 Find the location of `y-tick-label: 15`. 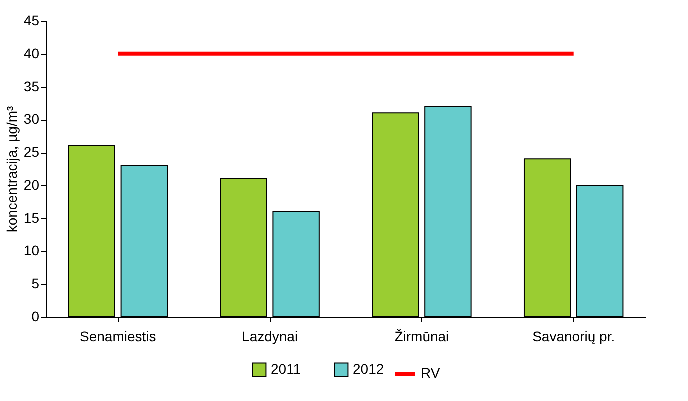

y-tick-label: 15 is located at coordinates (32, 218).